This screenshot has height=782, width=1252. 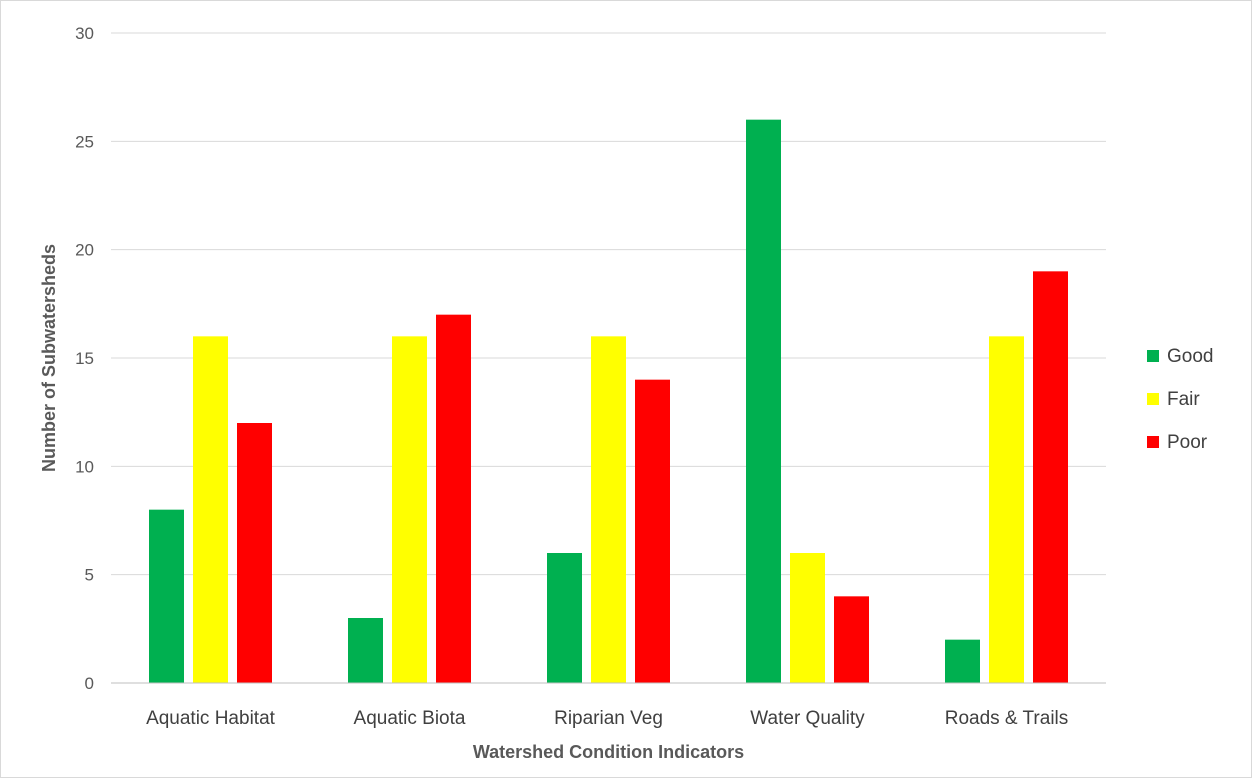 What do you see at coordinates (84, 250) in the screenshot?
I see `y-tick-label: 20` at bounding box center [84, 250].